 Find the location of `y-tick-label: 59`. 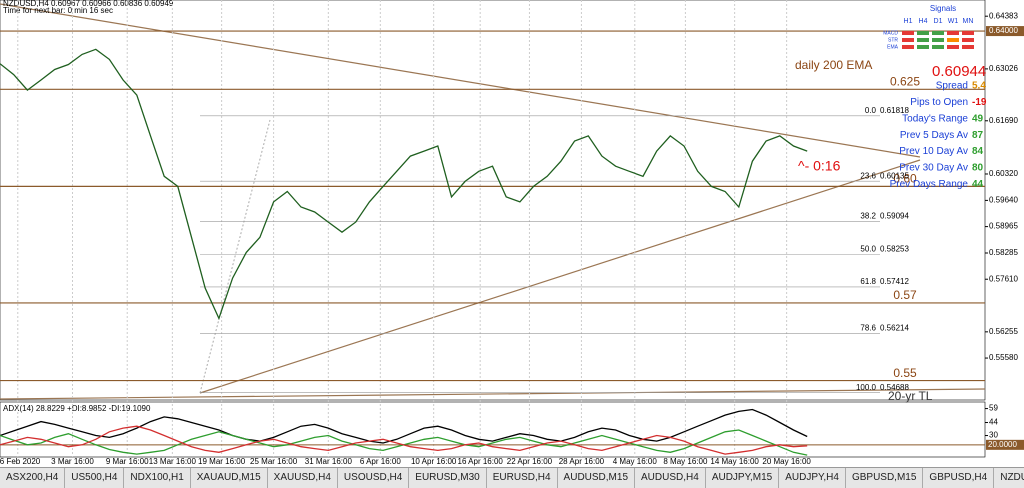

y-tick-label: 59 is located at coordinates (993, 408).